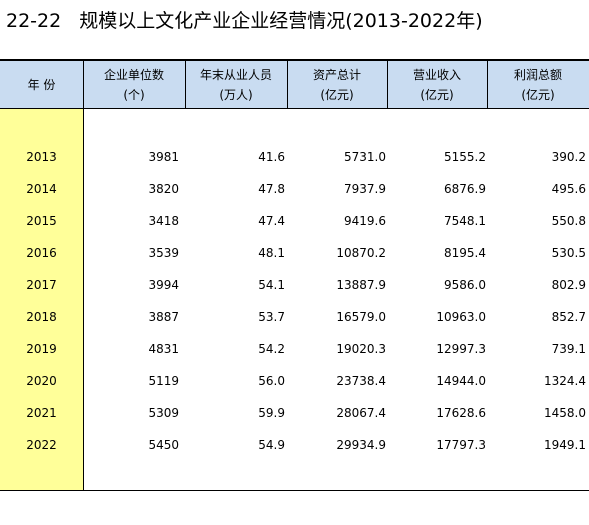 This screenshot has width=589, height=525. What do you see at coordinates (294, 253) in the screenshot?
I see `table-row: 2016 3539 48.1 10870.2 8195.4 530.5` at bounding box center [294, 253].